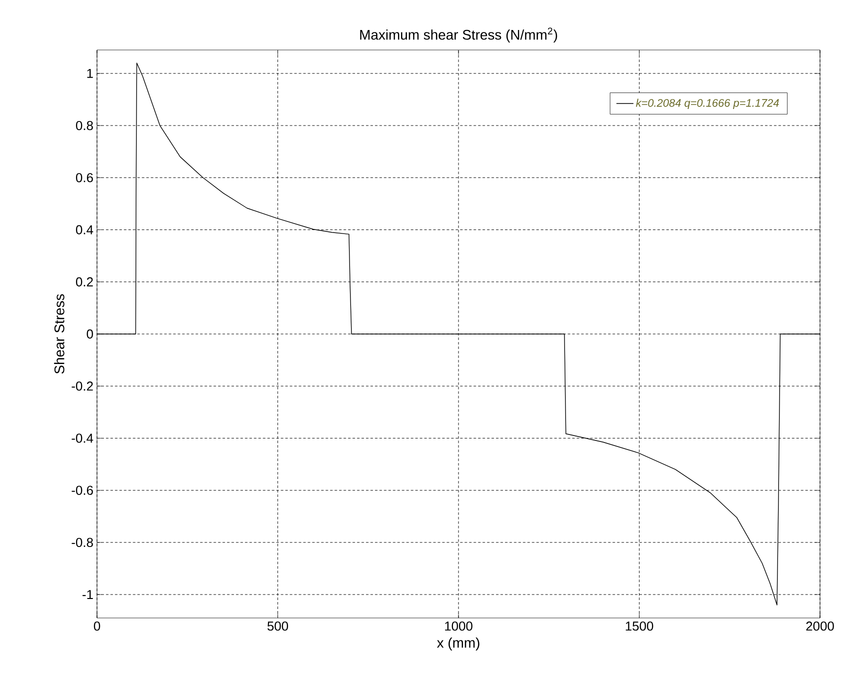 Image resolution: width=854 pixels, height=679 pixels. Describe the element at coordinates (87, 594) in the screenshot. I see `y-tick-label: -1` at that location.